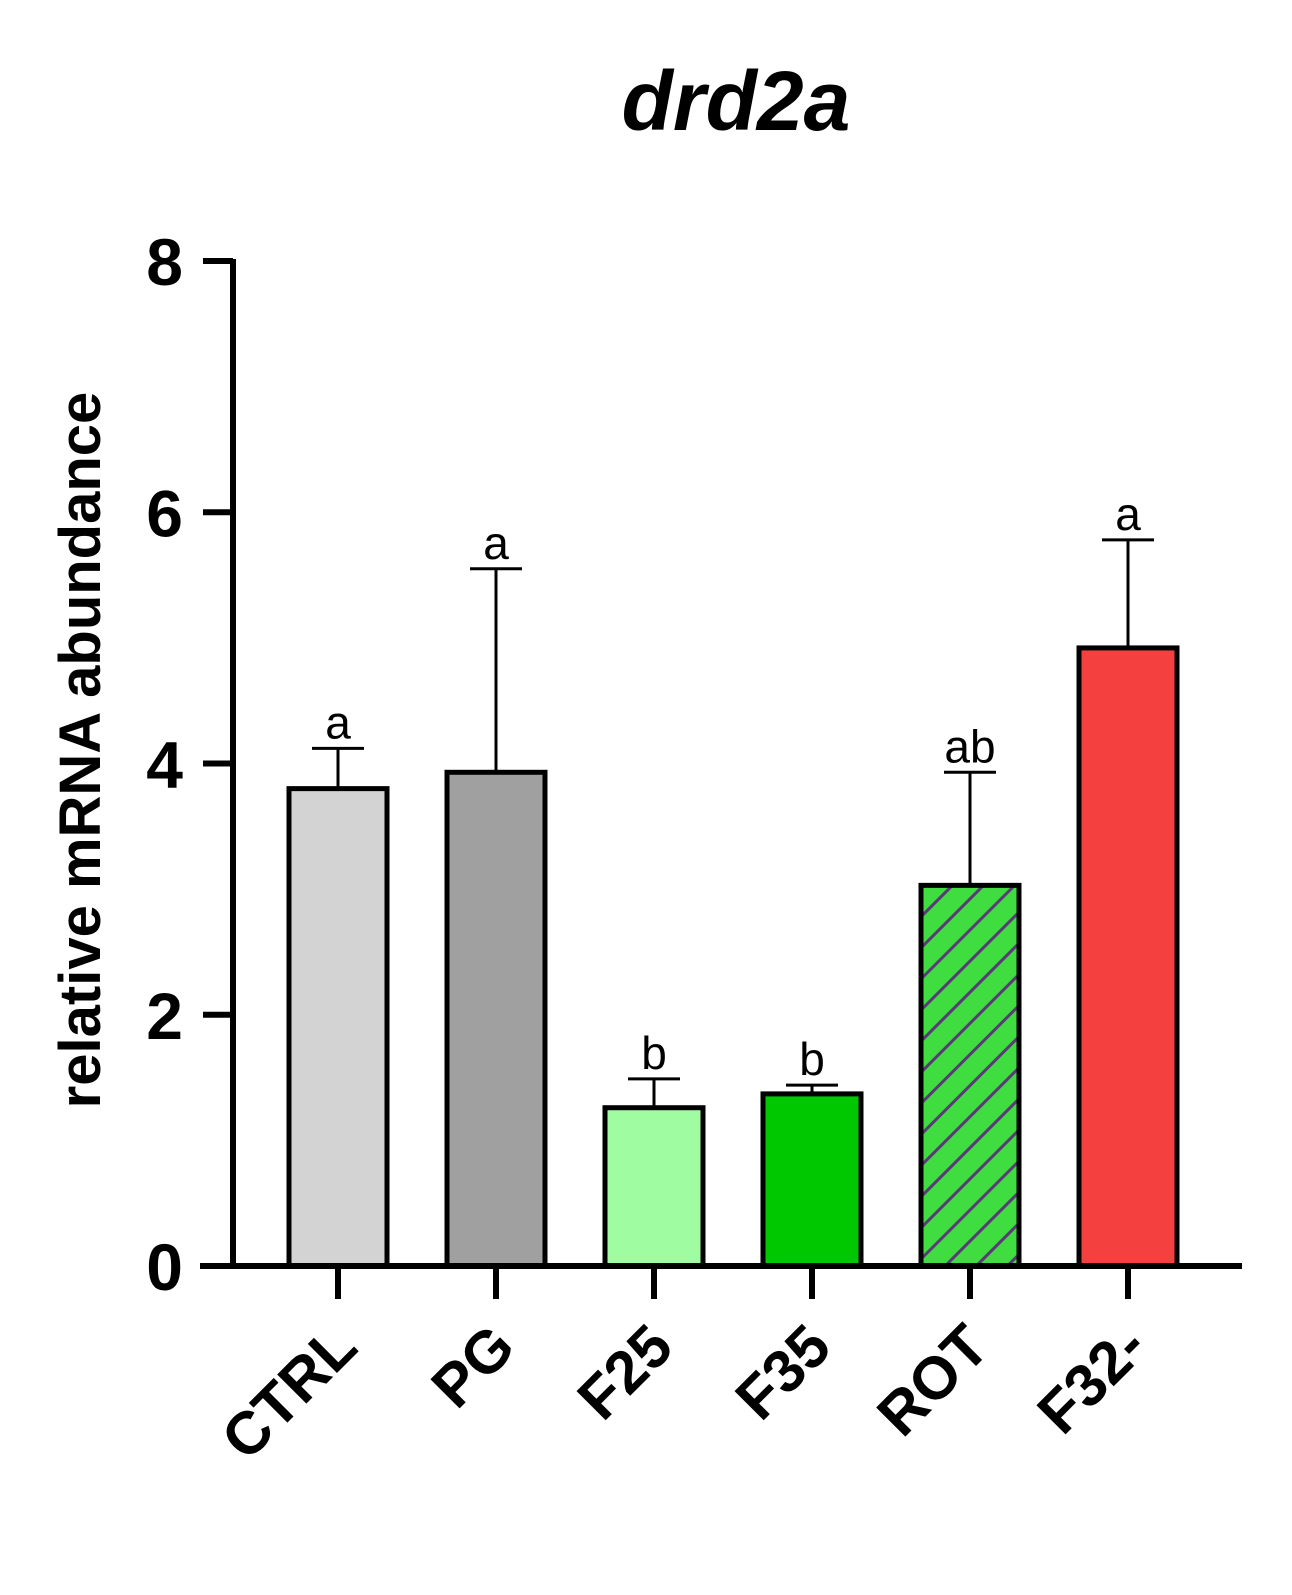  I want to click on significance-label: ab, so click(969, 746).